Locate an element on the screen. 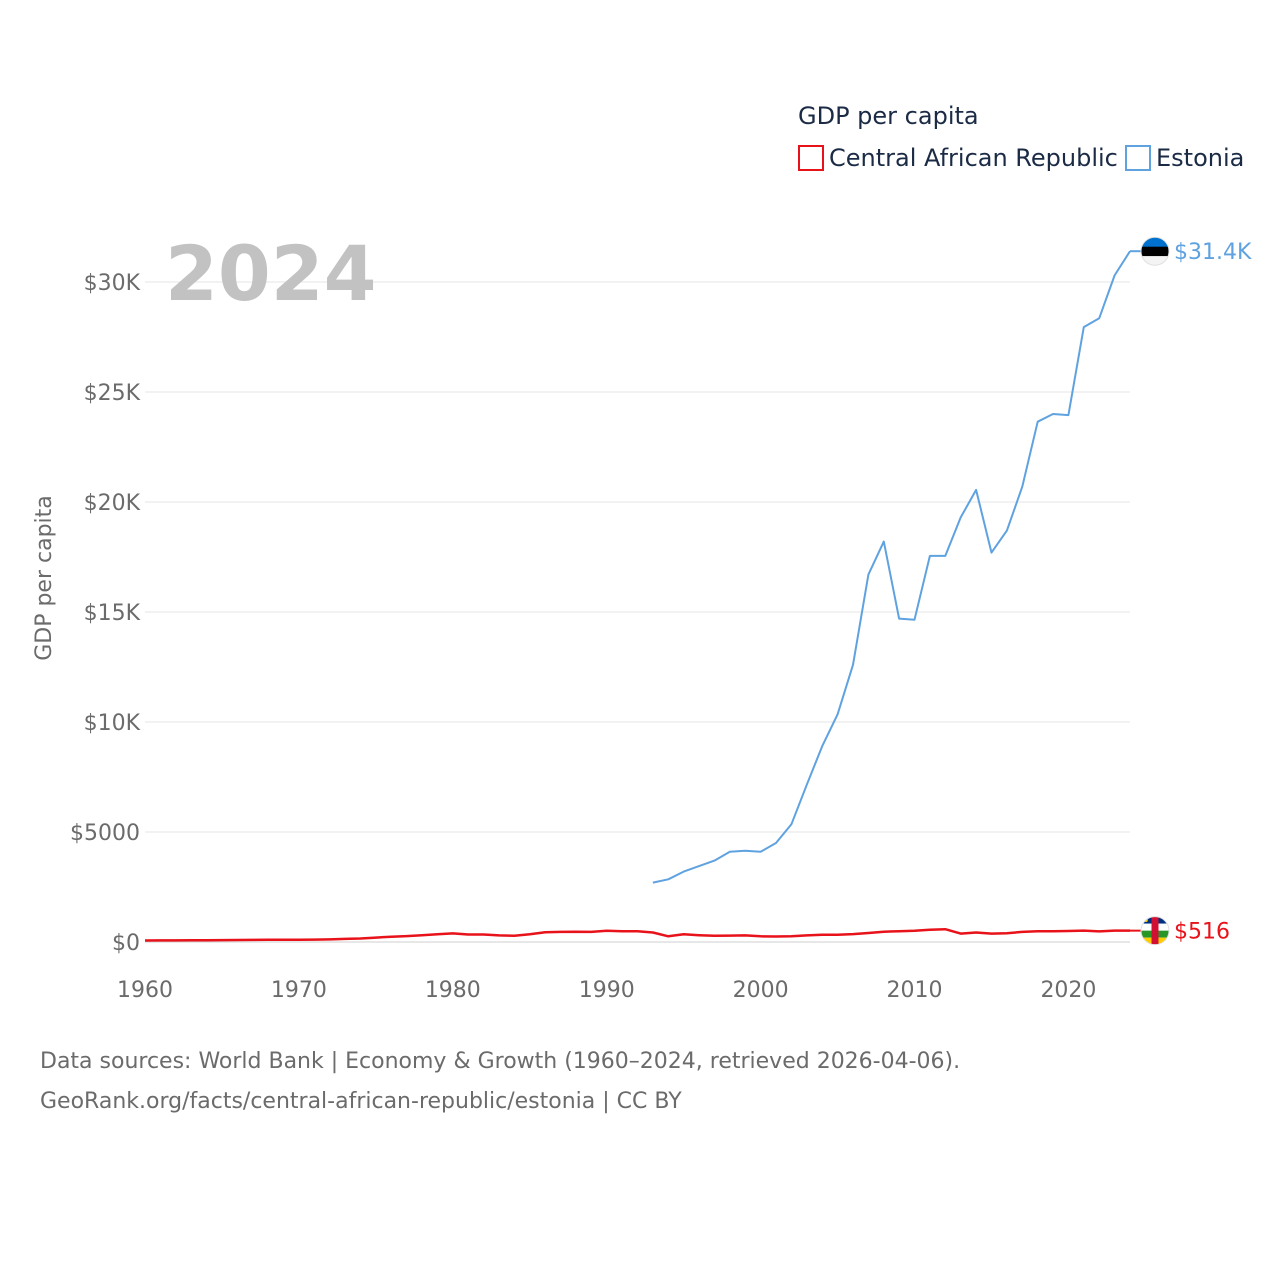  central-african-republic-flag-icon is located at coordinates (1155, 931).